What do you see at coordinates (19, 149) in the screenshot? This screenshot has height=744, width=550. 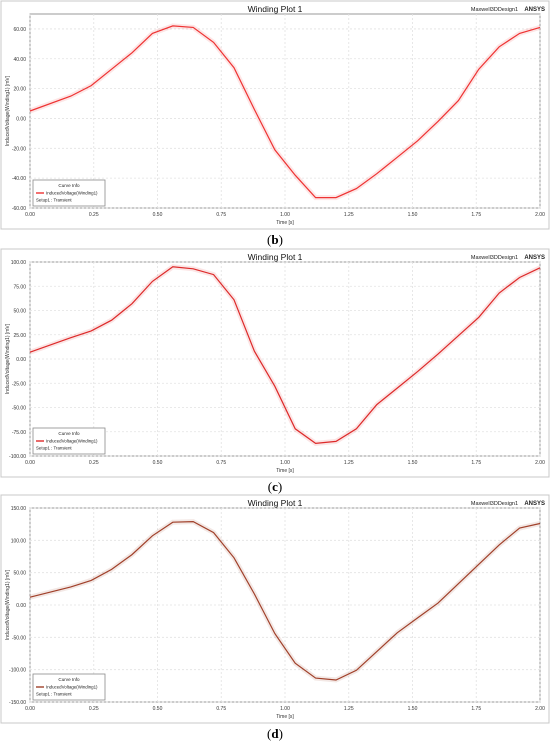 I see `y-tick-label: -20.00` at bounding box center [19, 149].